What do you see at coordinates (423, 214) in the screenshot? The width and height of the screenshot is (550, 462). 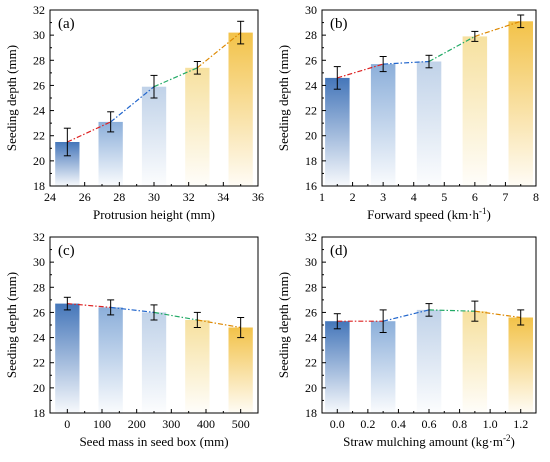 I see `x-axis-title-text: Forward speed (km·h` at bounding box center [423, 214].